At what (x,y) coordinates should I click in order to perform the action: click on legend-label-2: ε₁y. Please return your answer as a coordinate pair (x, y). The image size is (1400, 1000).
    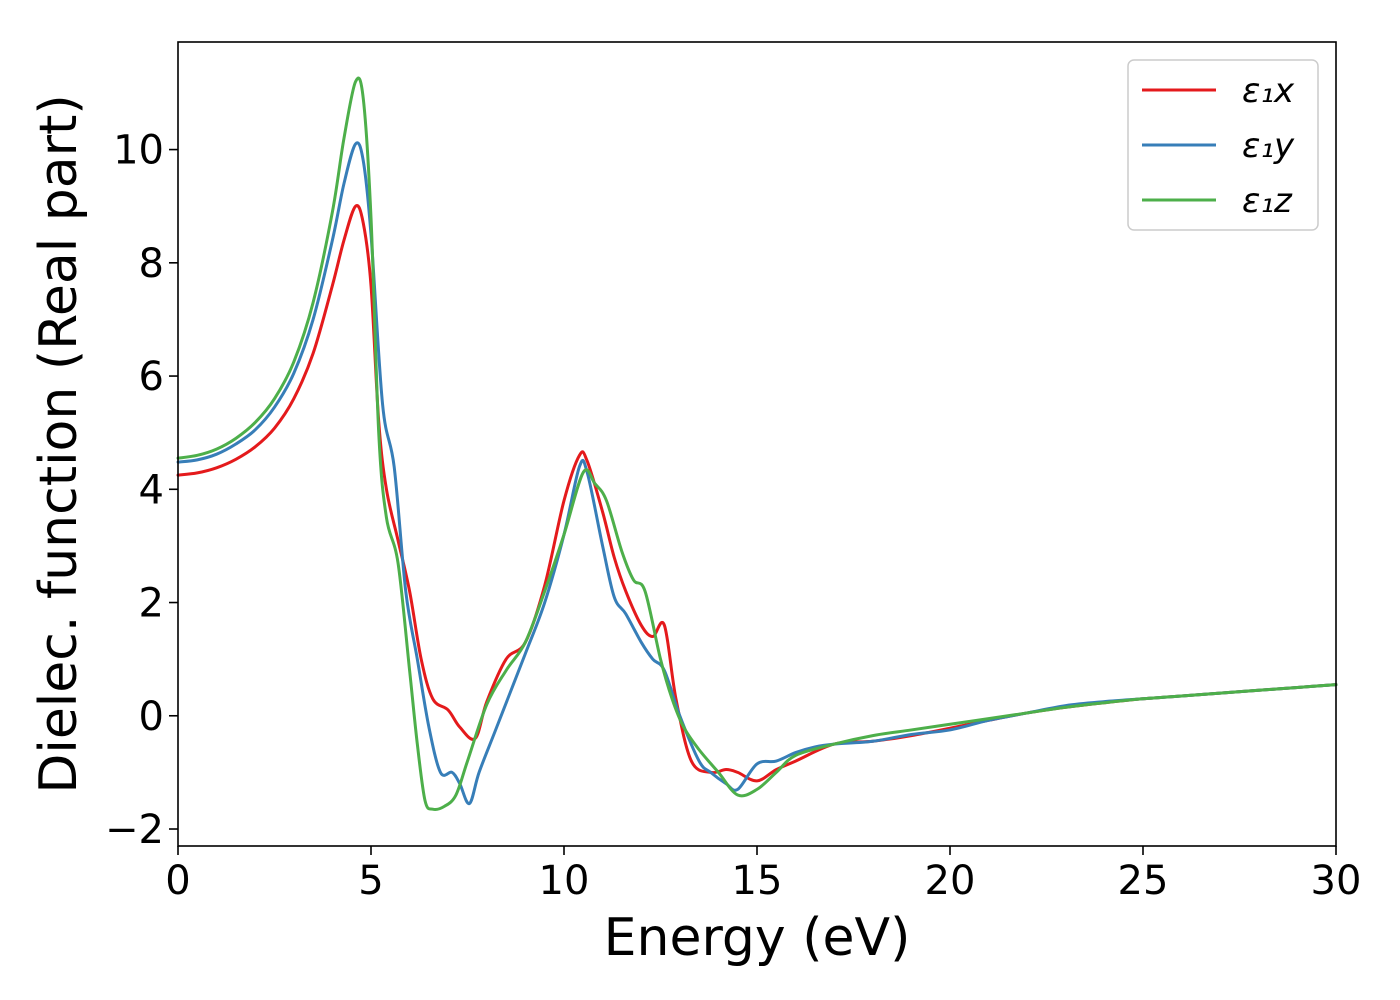
    Looking at the image, I should click on (1268, 146).